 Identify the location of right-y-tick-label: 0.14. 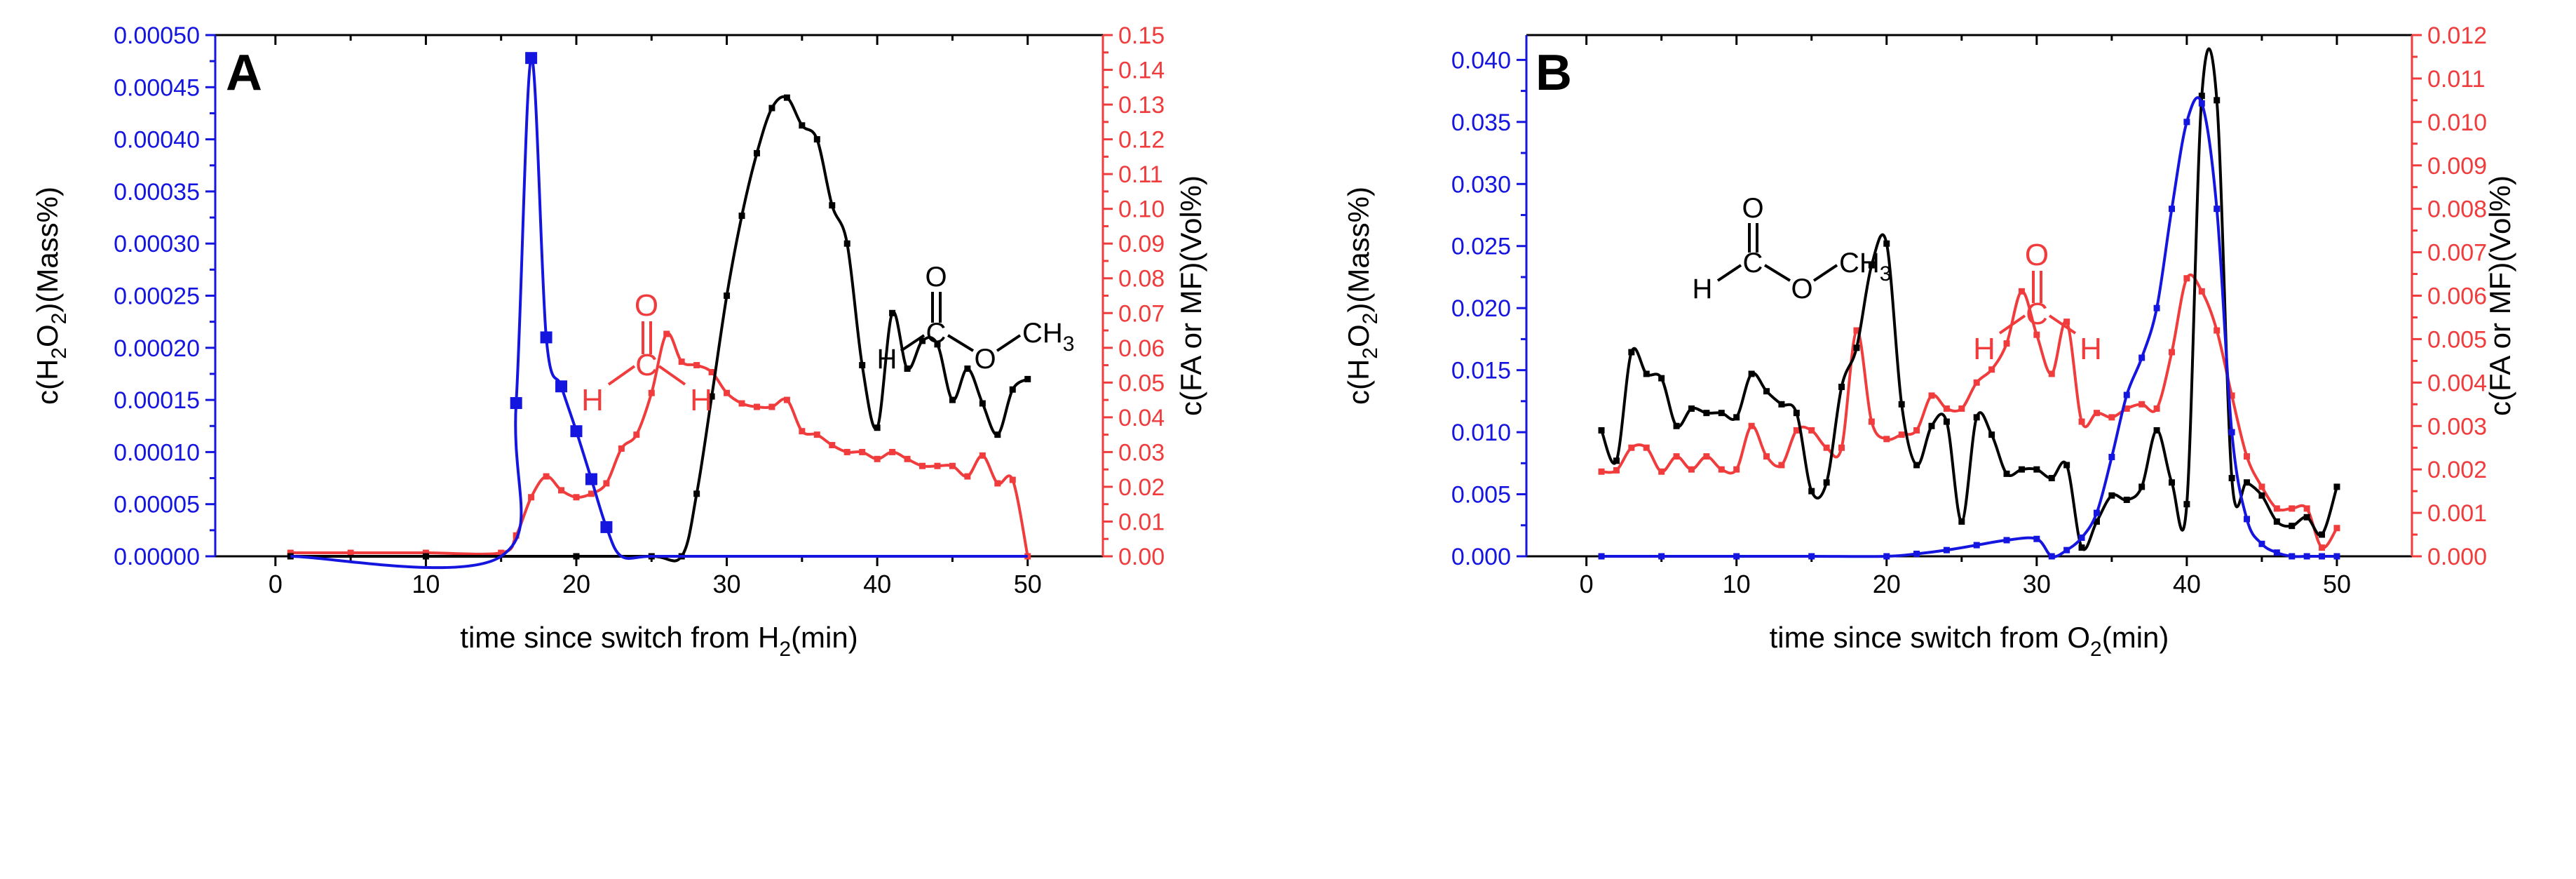
(1141, 71).